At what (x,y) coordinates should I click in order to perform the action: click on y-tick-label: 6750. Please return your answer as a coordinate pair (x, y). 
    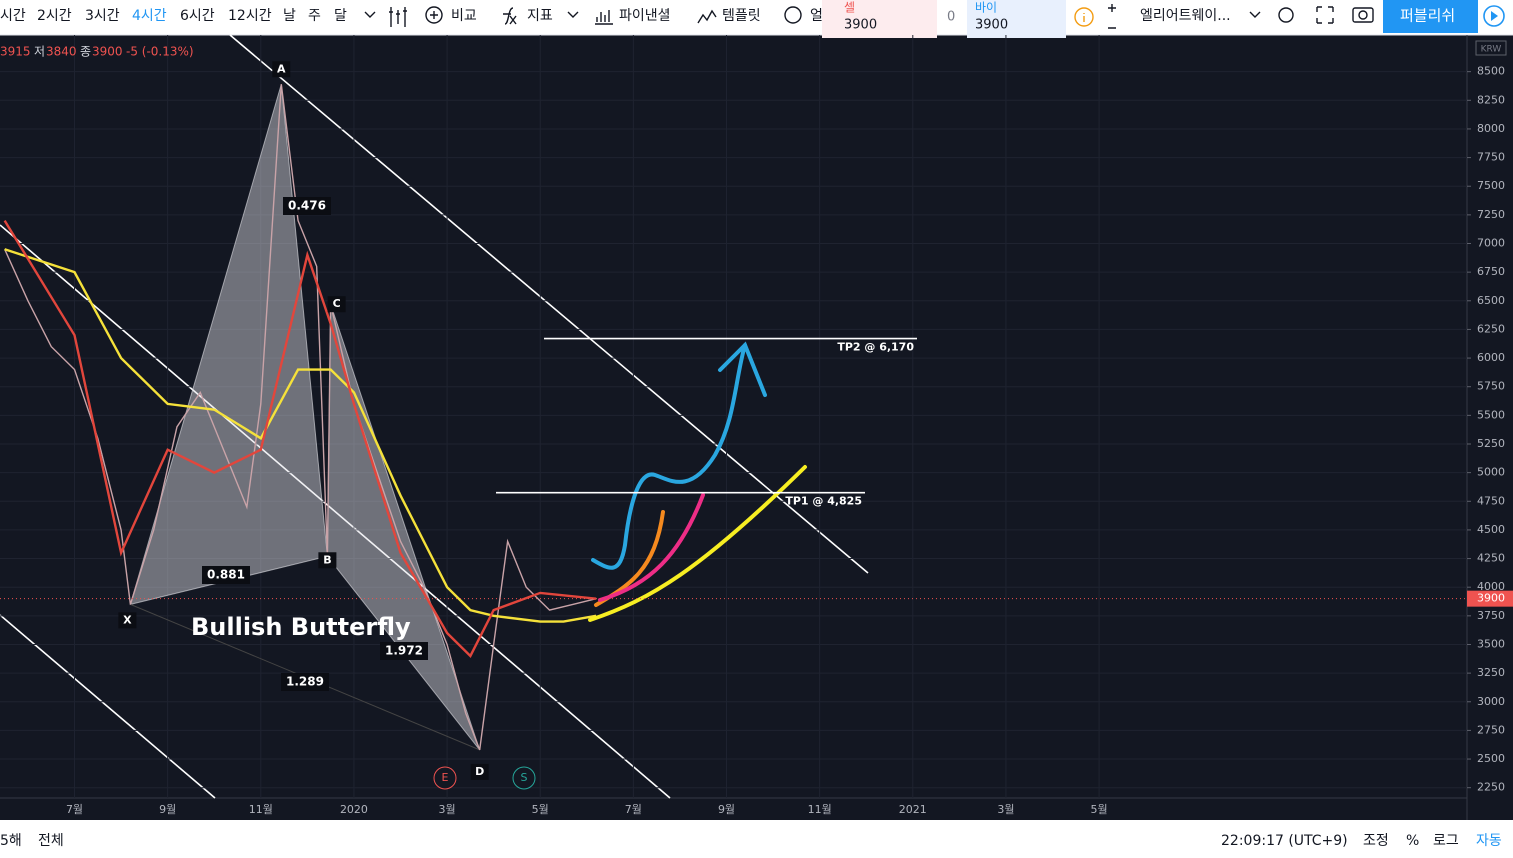
    Looking at the image, I should click on (1491, 271).